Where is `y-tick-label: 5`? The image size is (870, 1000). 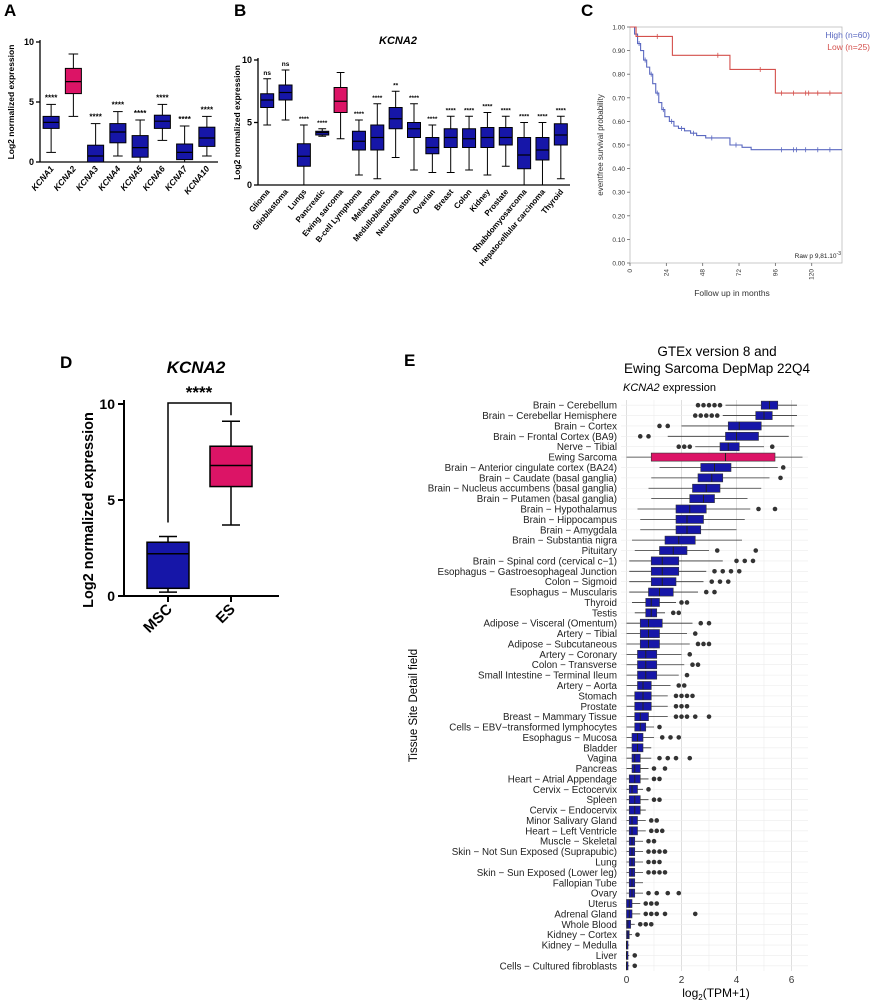 y-tick-label: 5 is located at coordinates (249, 123).